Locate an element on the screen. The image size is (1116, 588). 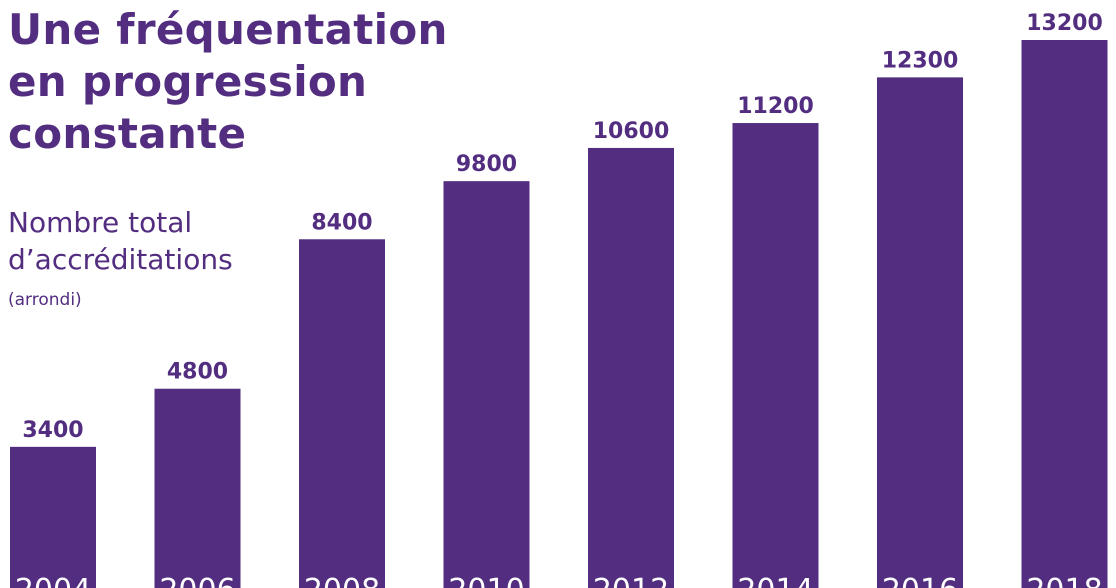
bar-2016 is located at coordinates (920, 332).